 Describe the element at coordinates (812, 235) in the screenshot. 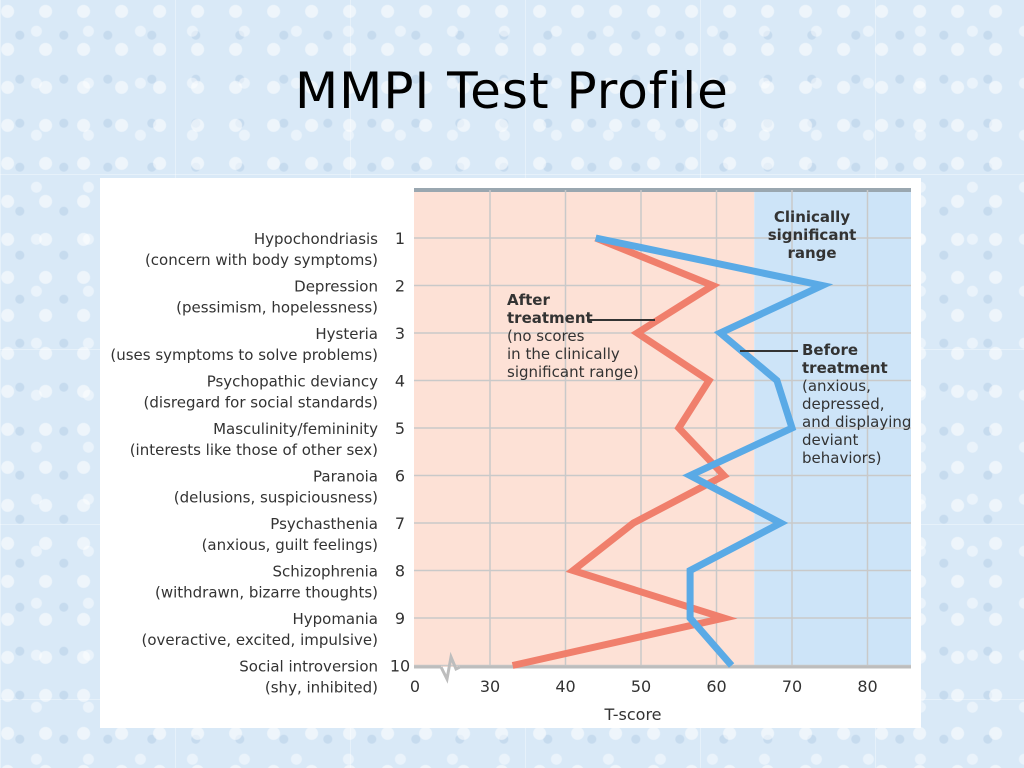

I see `clinical-range-label: significant` at that location.